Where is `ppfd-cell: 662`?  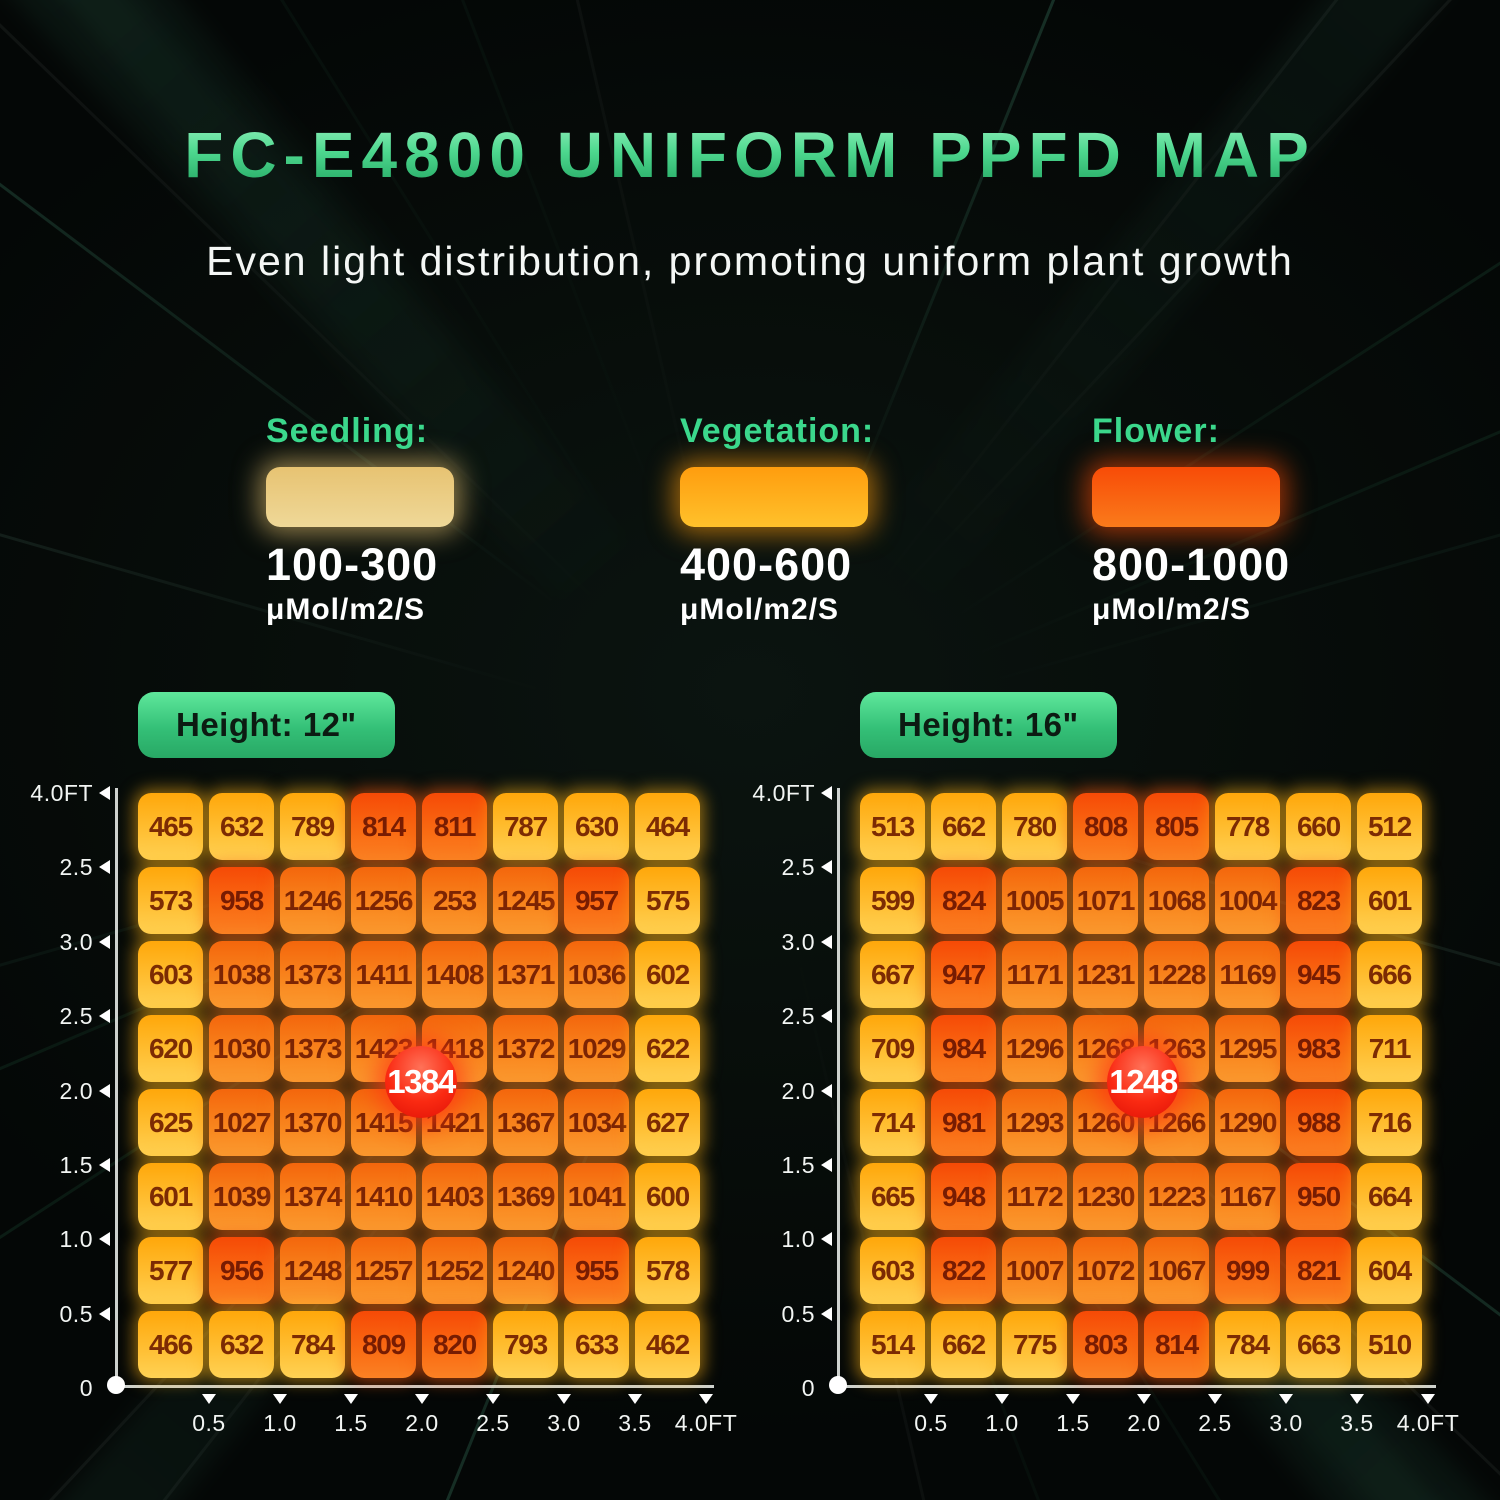 ppfd-cell: 662 is located at coordinates (963, 826).